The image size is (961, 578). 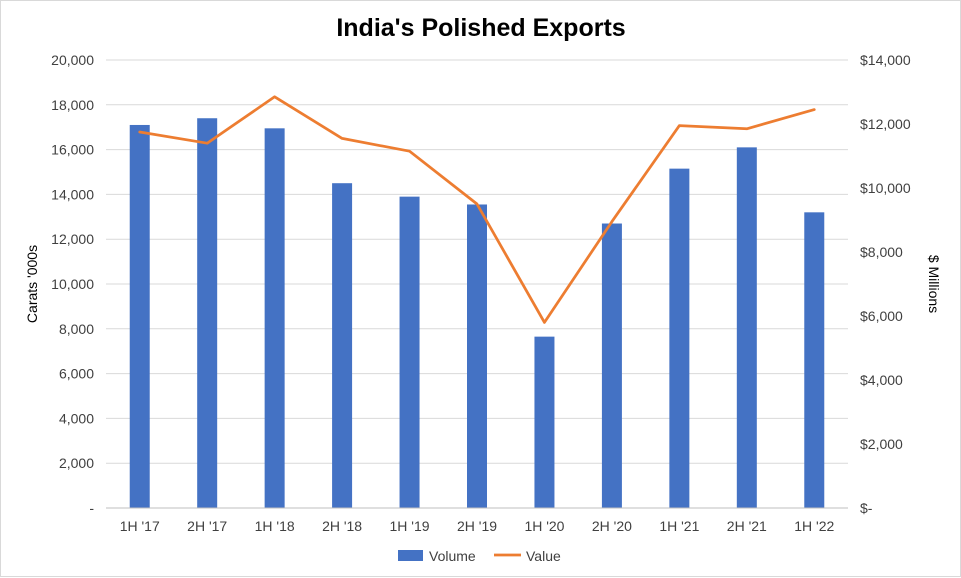 What do you see at coordinates (934, 284) in the screenshot?
I see `right-axis-title: $ Millions` at bounding box center [934, 284].